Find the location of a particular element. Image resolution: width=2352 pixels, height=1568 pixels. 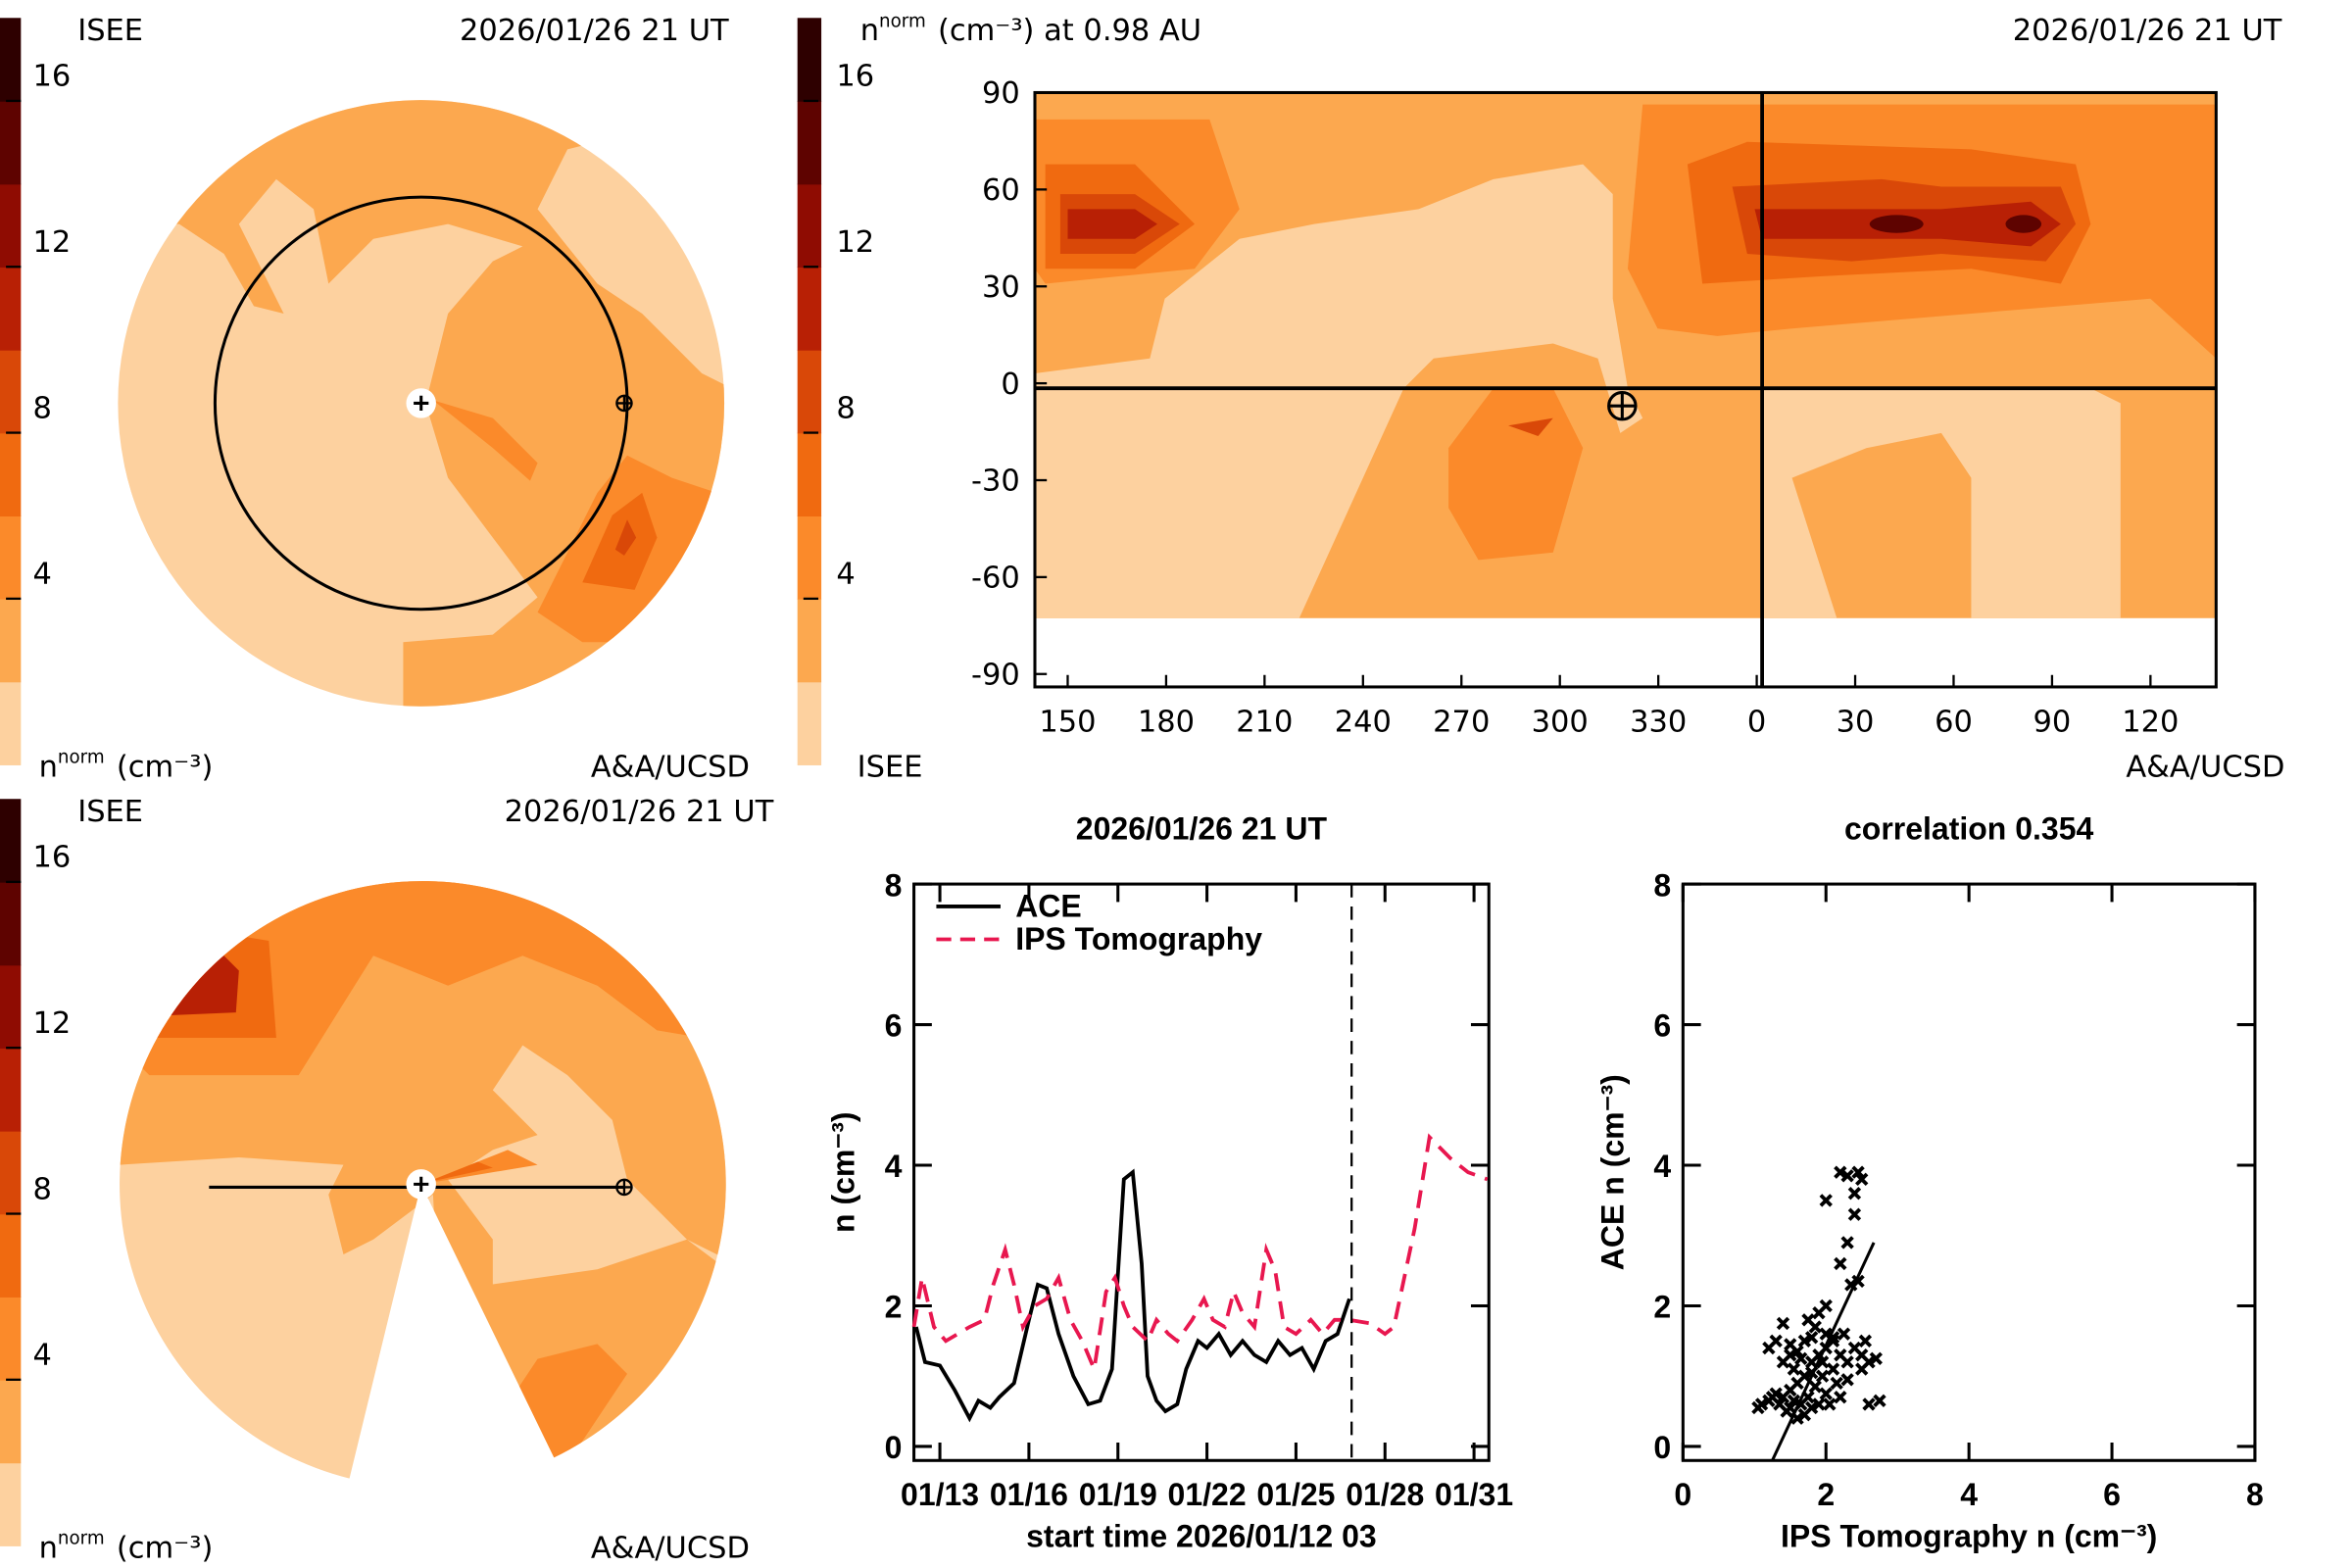

x-tick-label: 90 is located at coordinates (2053, 723).